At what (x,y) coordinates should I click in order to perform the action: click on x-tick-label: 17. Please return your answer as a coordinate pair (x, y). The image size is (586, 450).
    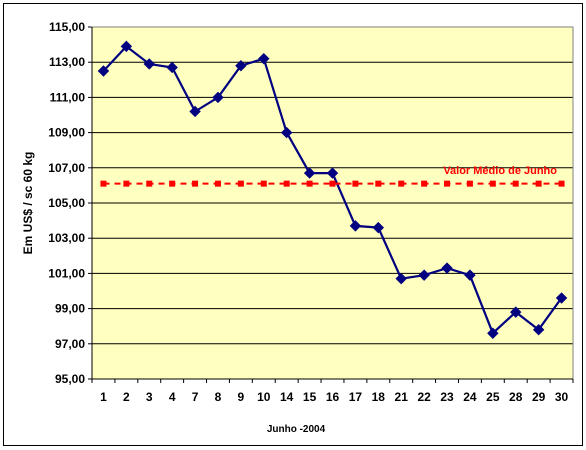
    Looking at the image, I should click on (356, 397).